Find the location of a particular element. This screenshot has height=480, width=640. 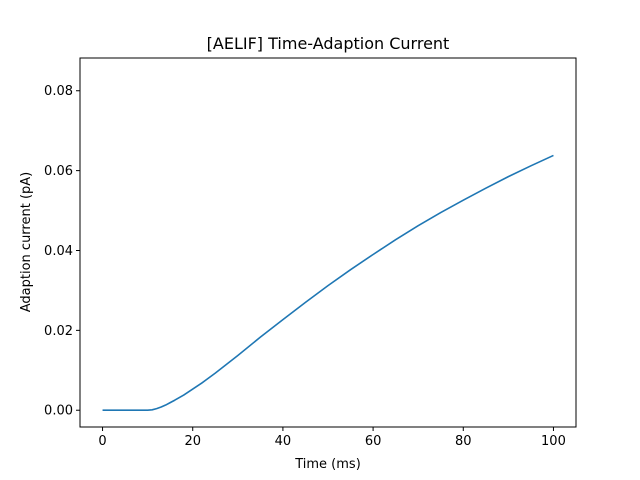

y-tick-label: 0.06 is located at coordinates (58, 171).